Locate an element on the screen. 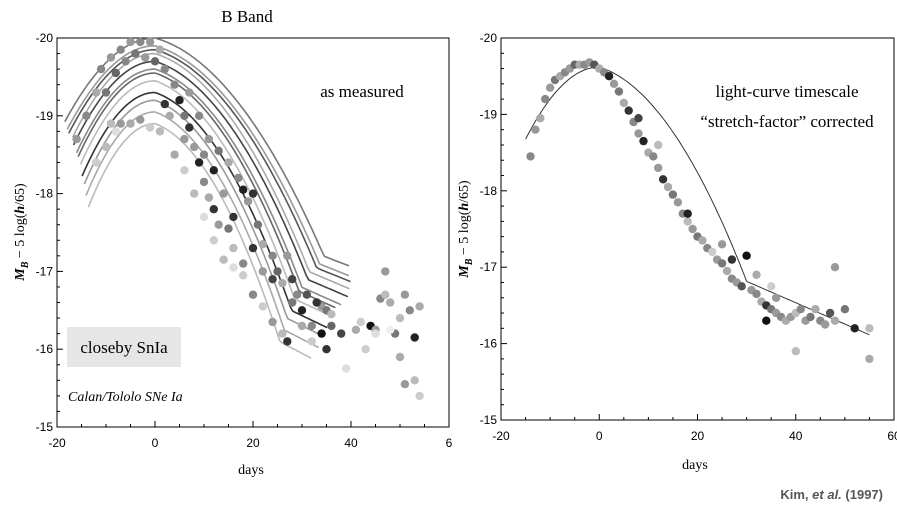 This screenshot has height=506, width=897. x-tick-label: 0 is located at coordinates (155, 443).